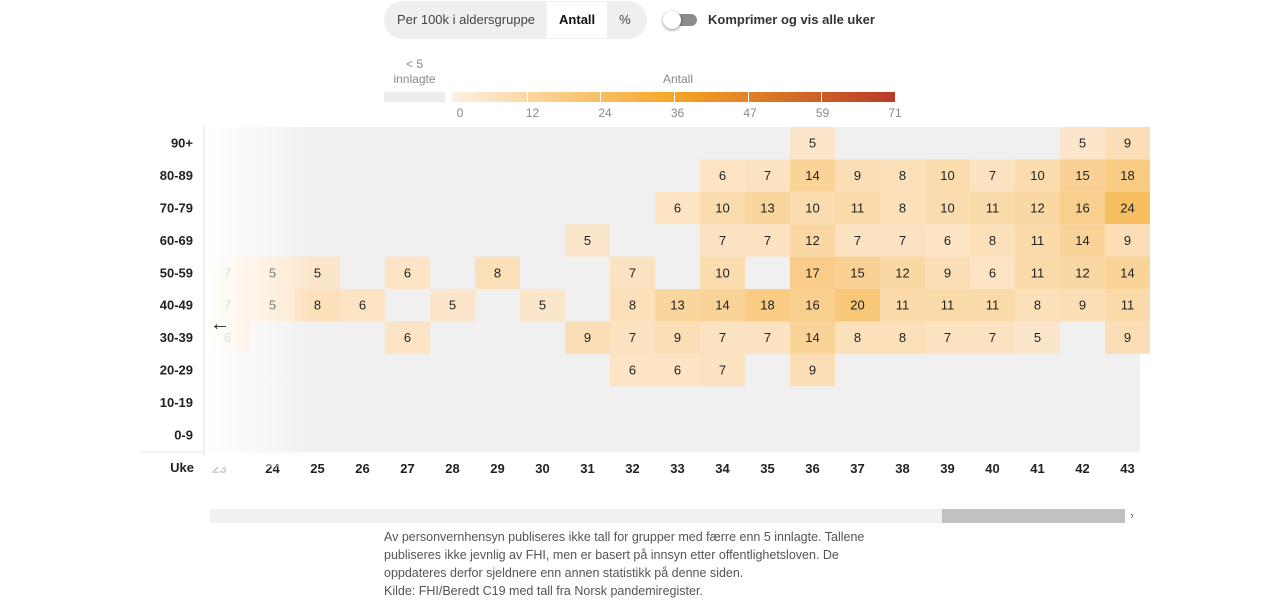 The width and height of the screenshot is (1280, 600). I want to click on segment-percent: %, so click(625, 19).